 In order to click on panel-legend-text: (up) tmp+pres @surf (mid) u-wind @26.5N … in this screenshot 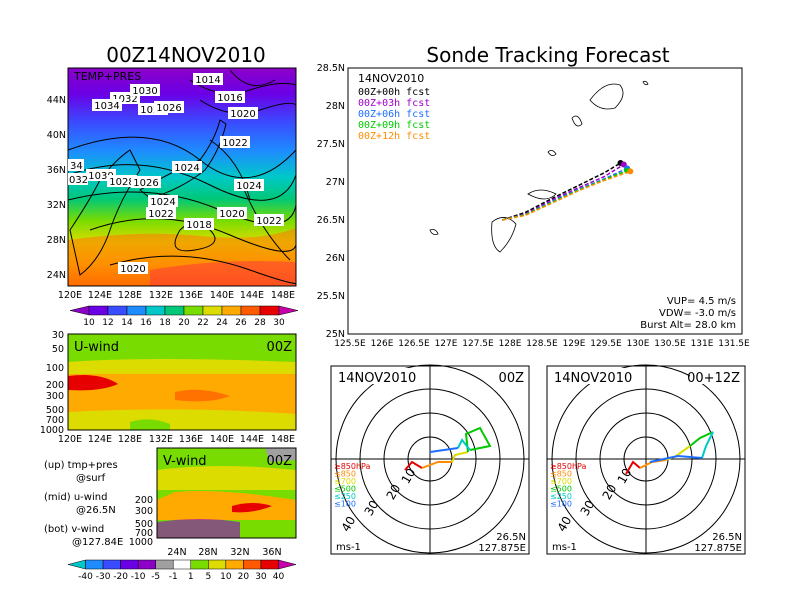, I will do `click(83, 504)`.